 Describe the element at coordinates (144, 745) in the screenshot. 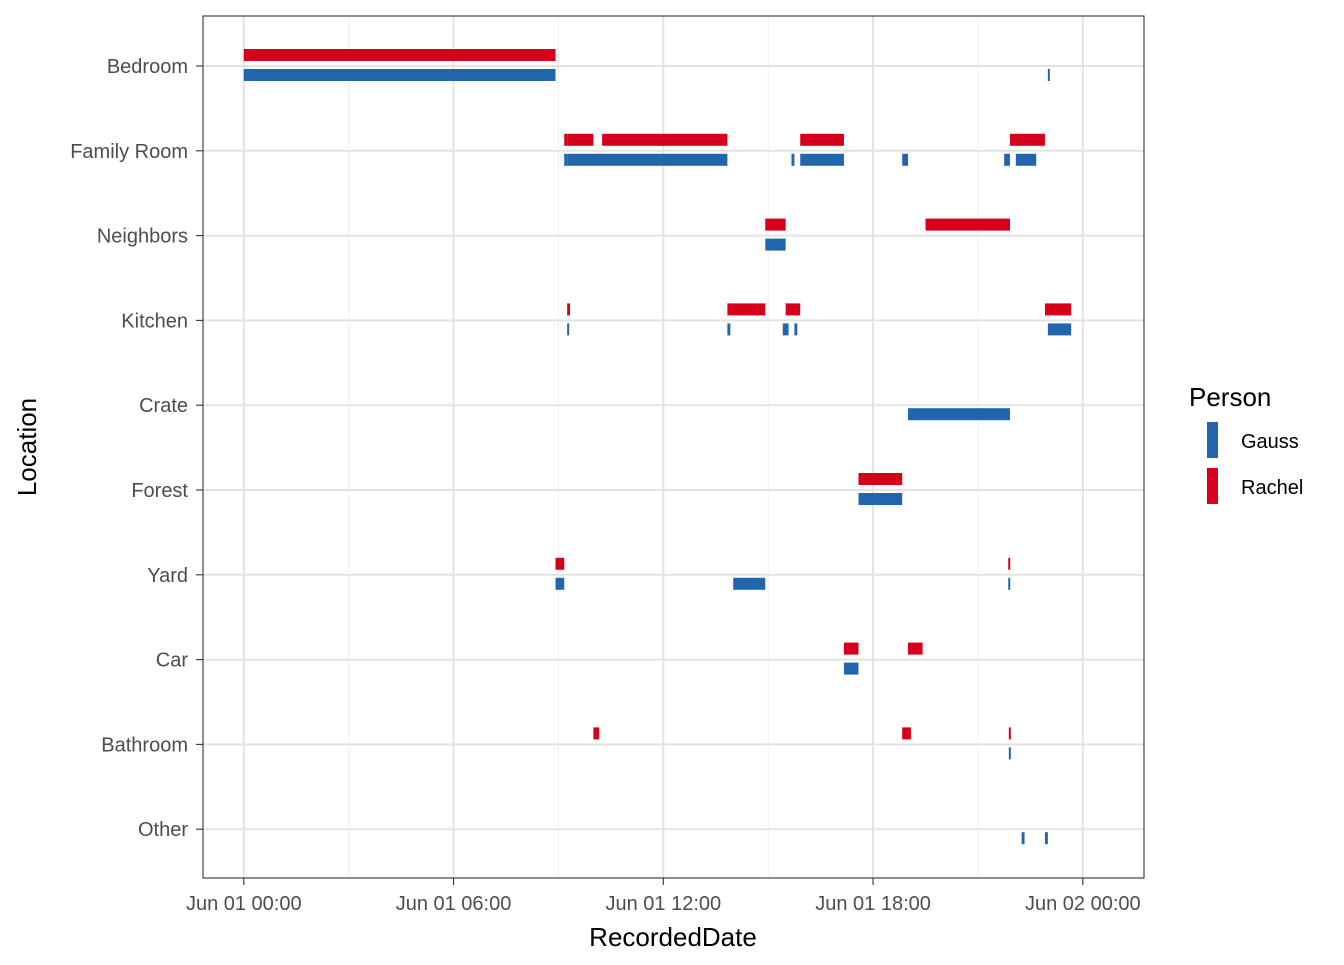

I see `y-tick-label: Bathroom` at that location.